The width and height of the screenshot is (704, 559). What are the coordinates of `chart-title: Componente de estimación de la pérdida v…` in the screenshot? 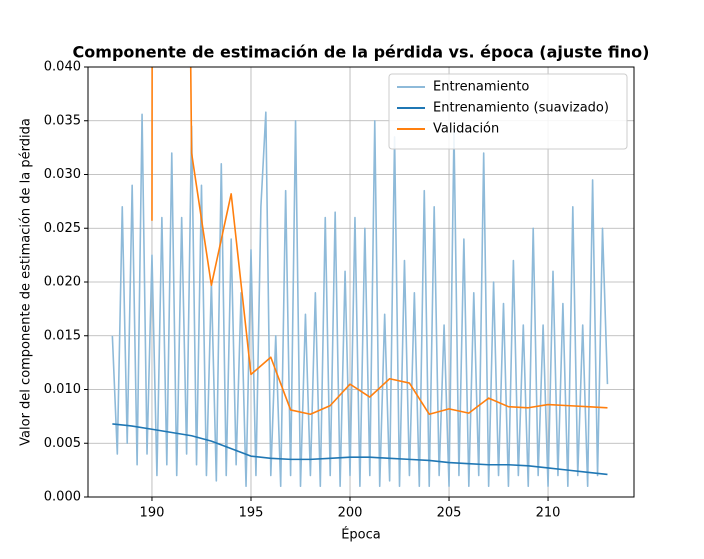 It's located at (361, 52).